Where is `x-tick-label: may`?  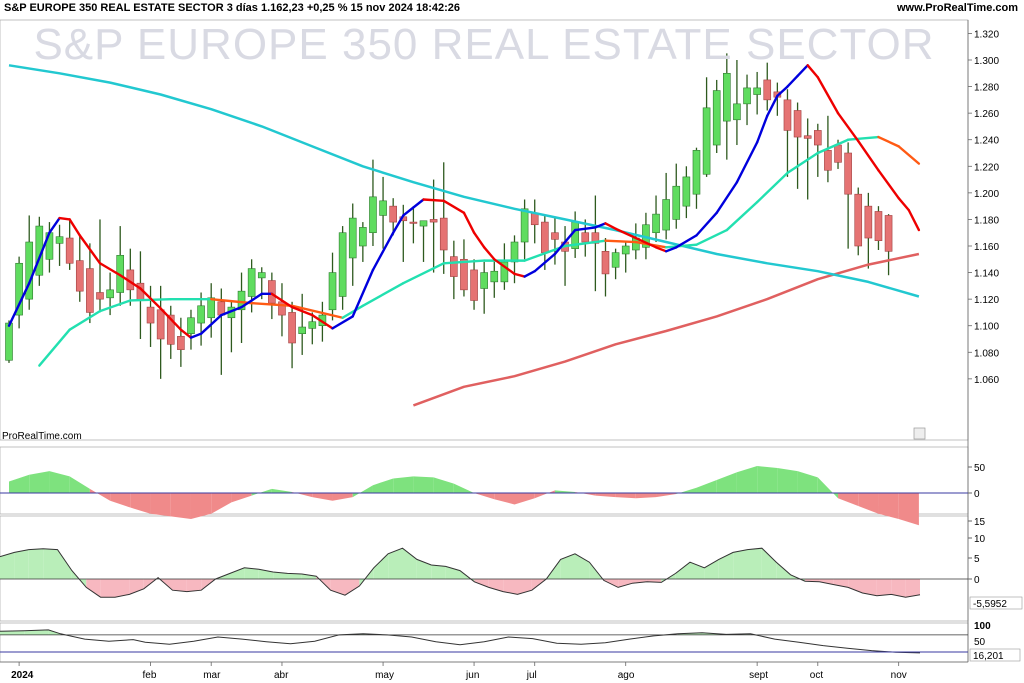
x-tick-label: may is located at coordinates (384, 675).